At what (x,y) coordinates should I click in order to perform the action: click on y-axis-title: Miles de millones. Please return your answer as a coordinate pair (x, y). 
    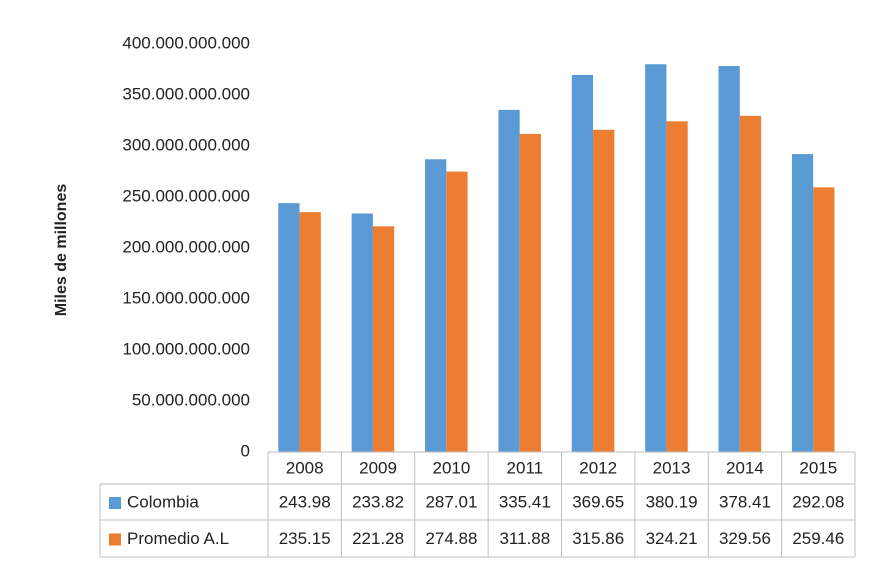
    Looking at the image, I should click on (61, 250).